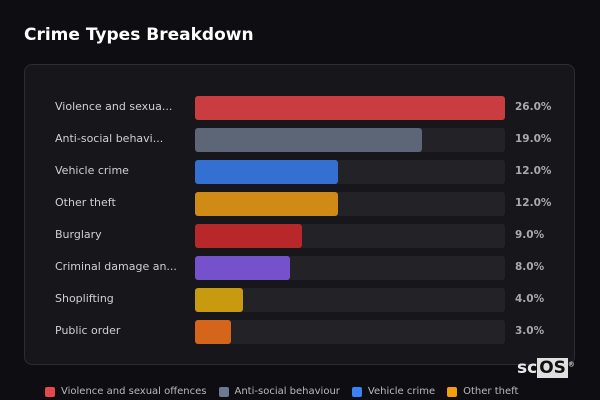 The height and width of the screenshot is (400, 600). What do you see at coordinates (287, 391) in the screenshot?
I see `legend-label: Anti-social behaviour` at bounding box center [287, 391].